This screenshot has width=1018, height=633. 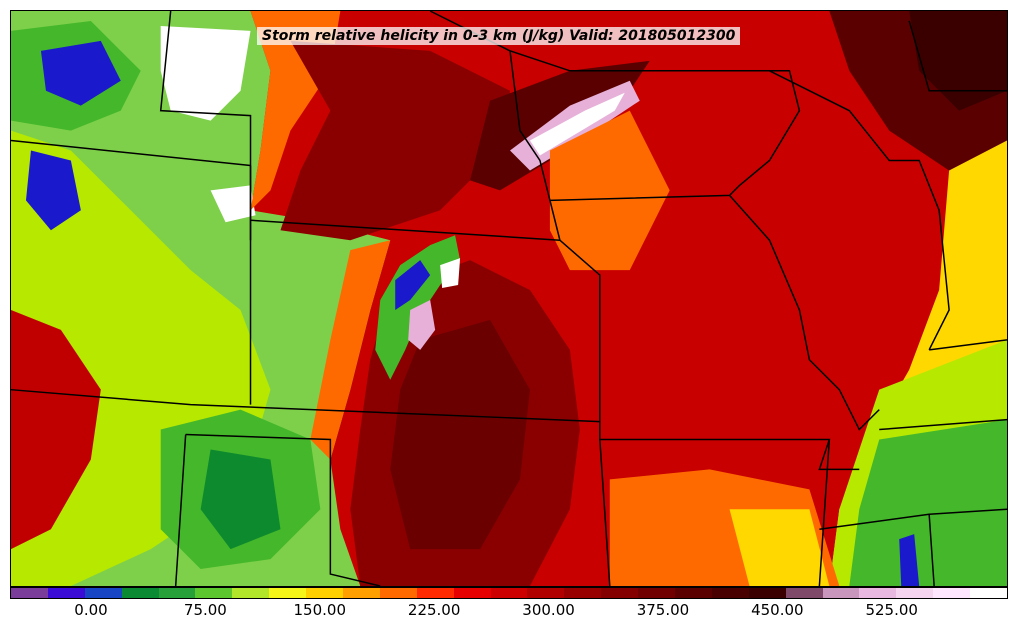 What do you see at coordinates (577, 124) in the screenshot?
I see `field-ne-white` at bounding box center [577, 124].